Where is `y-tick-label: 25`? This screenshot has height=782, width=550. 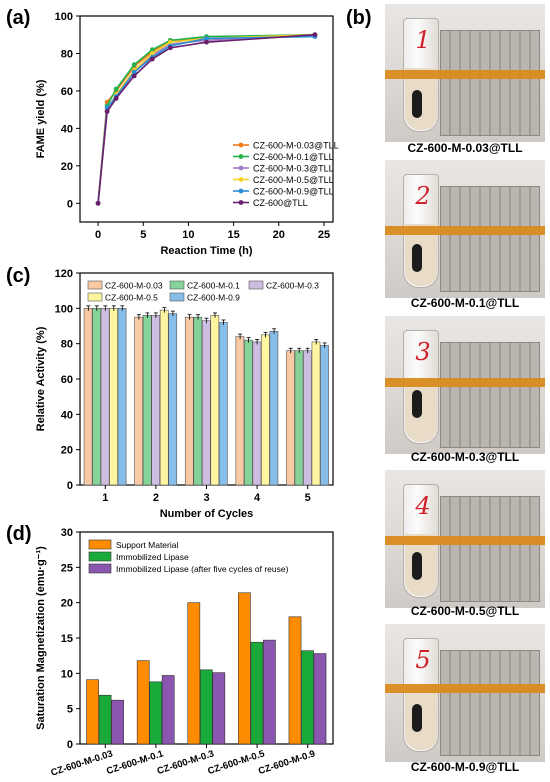
y-tick-label: 25 is located at coordinates (67, 568).